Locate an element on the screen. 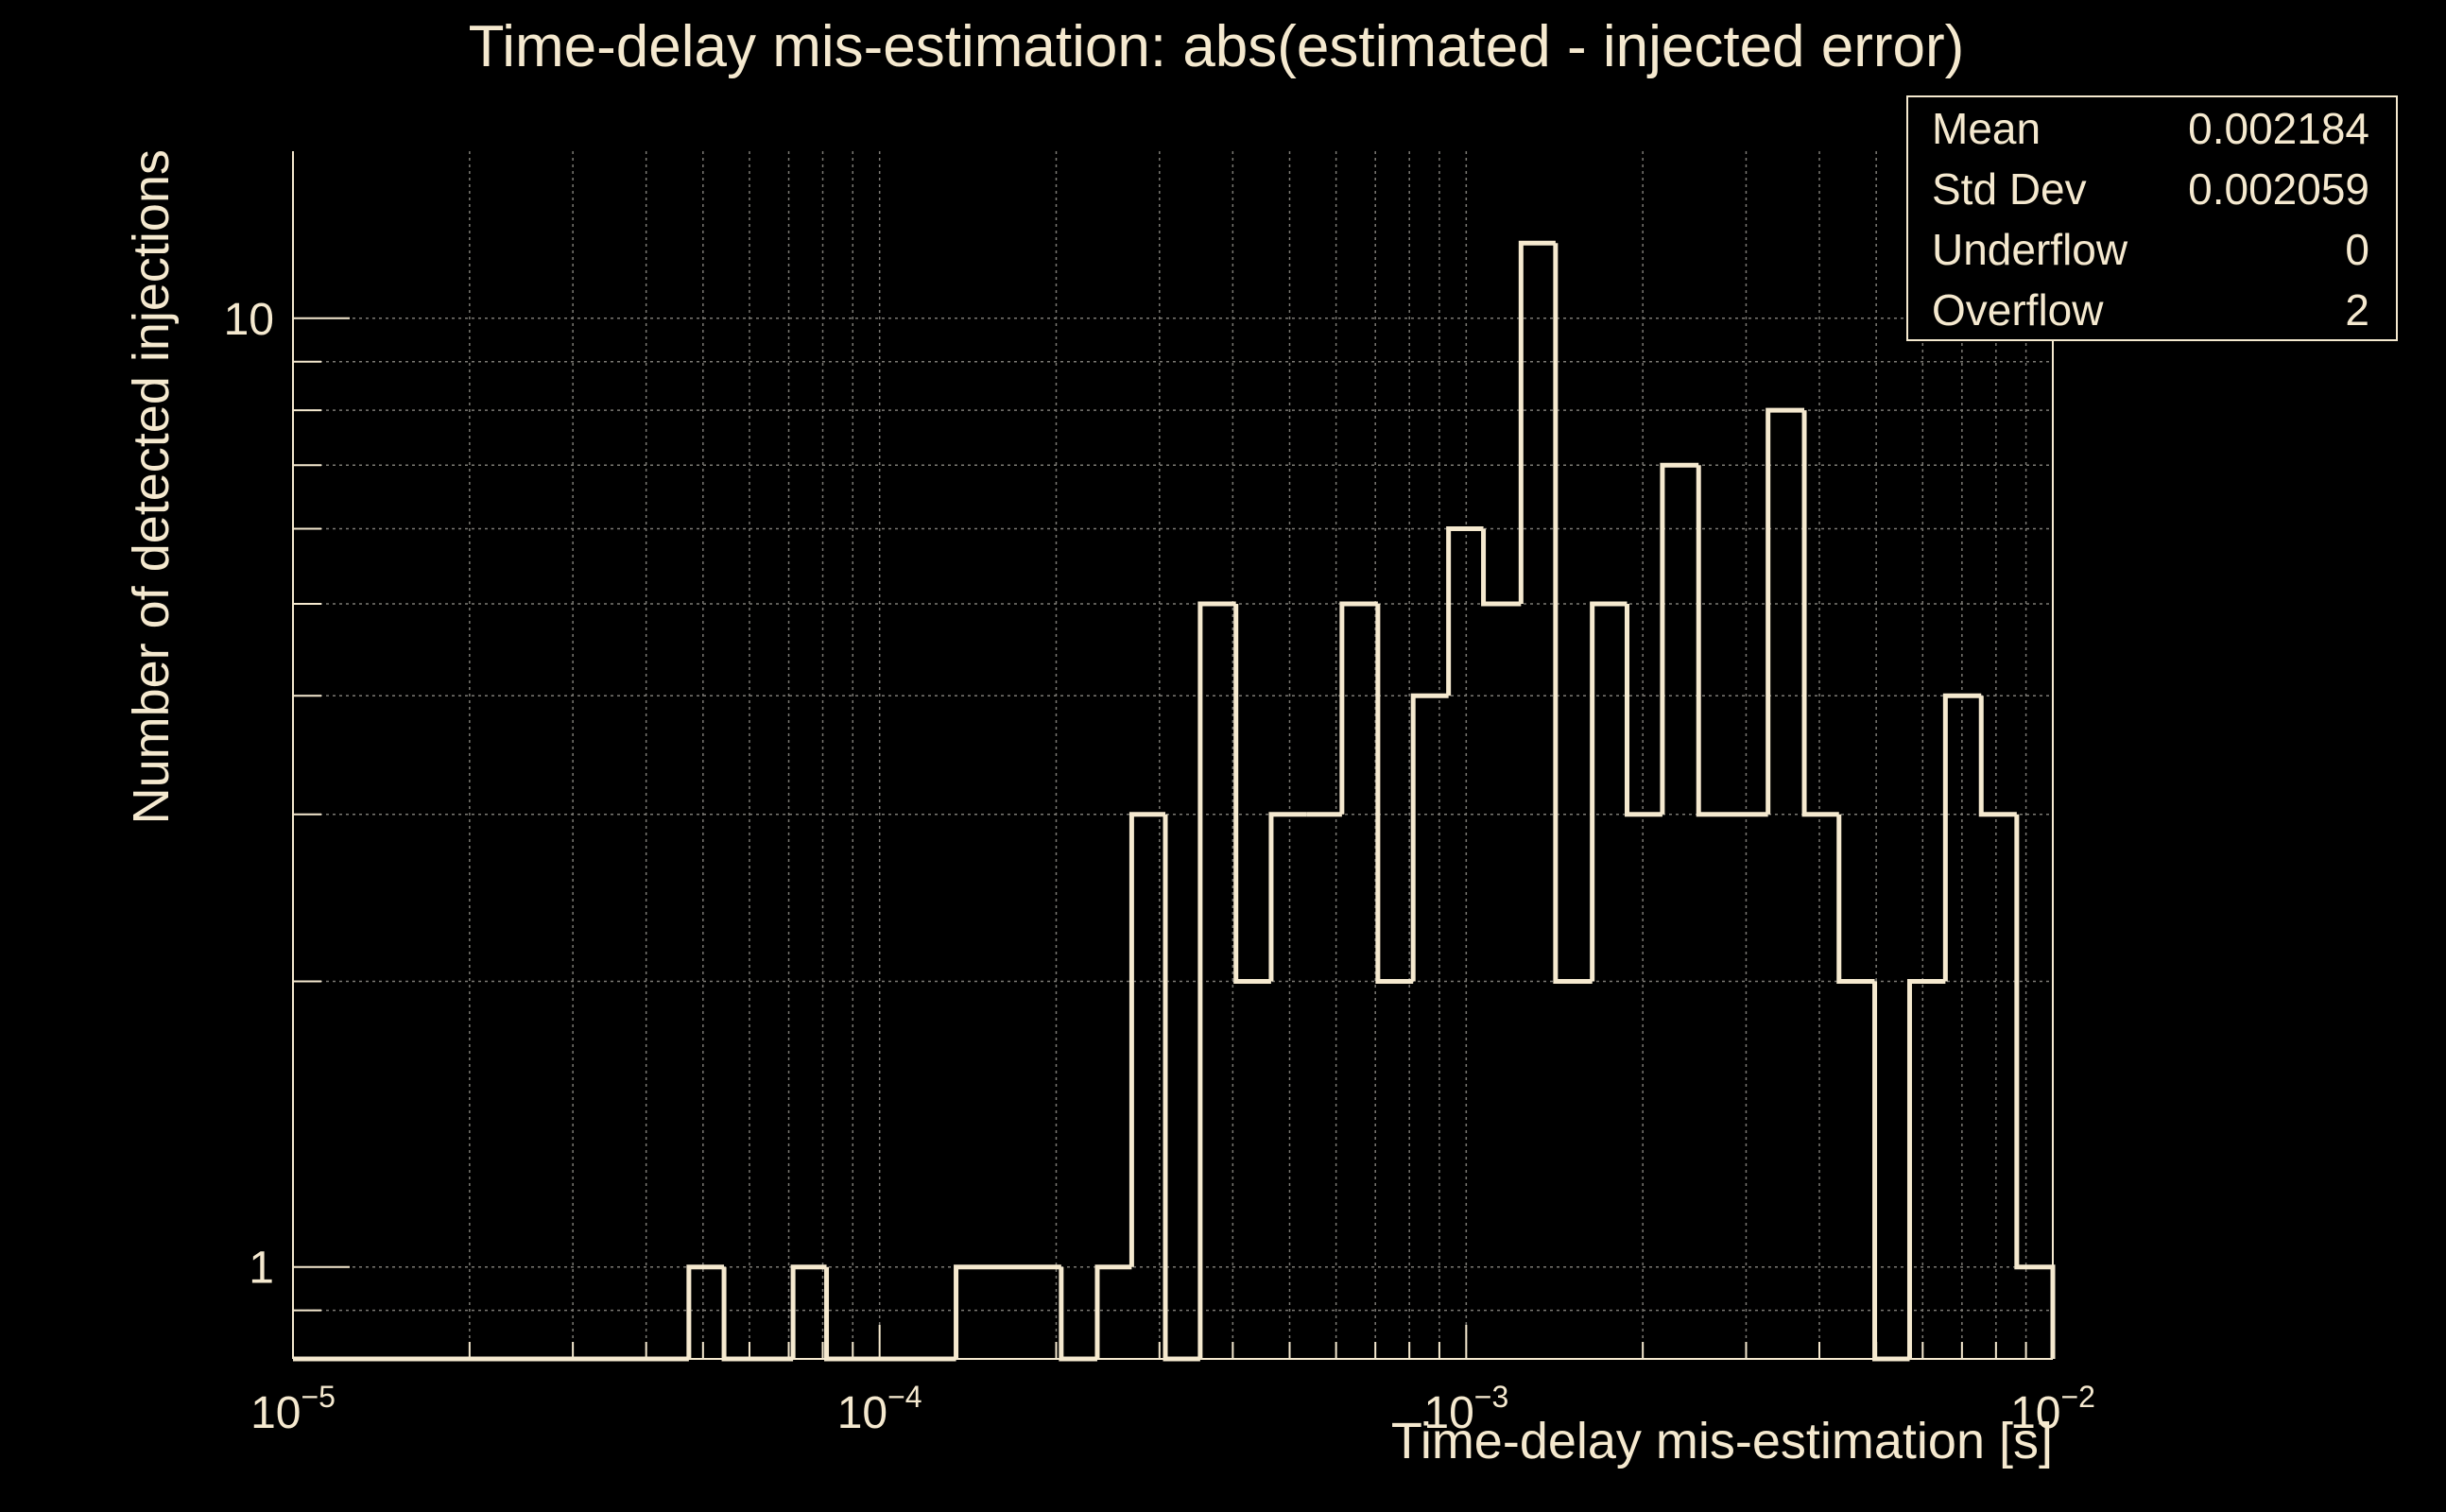  x-tick-label: 10⁻⁵ is located at coordinates (293, 1409).